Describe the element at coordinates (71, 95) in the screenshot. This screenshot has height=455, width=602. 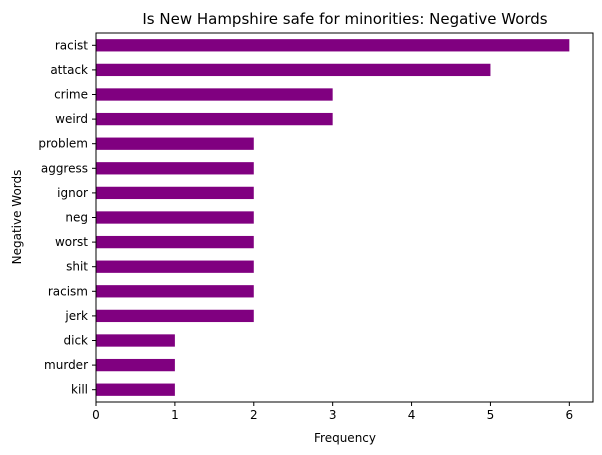
I see `y-tick-label: crime` at that location.